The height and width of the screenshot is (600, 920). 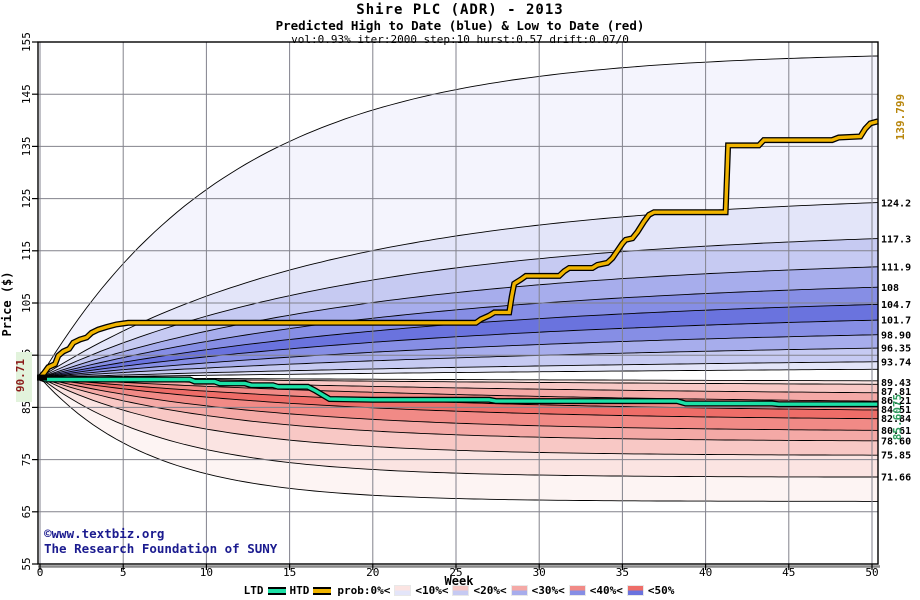 I want to click on x-tick-label: 20, so click(x=372, y=572).